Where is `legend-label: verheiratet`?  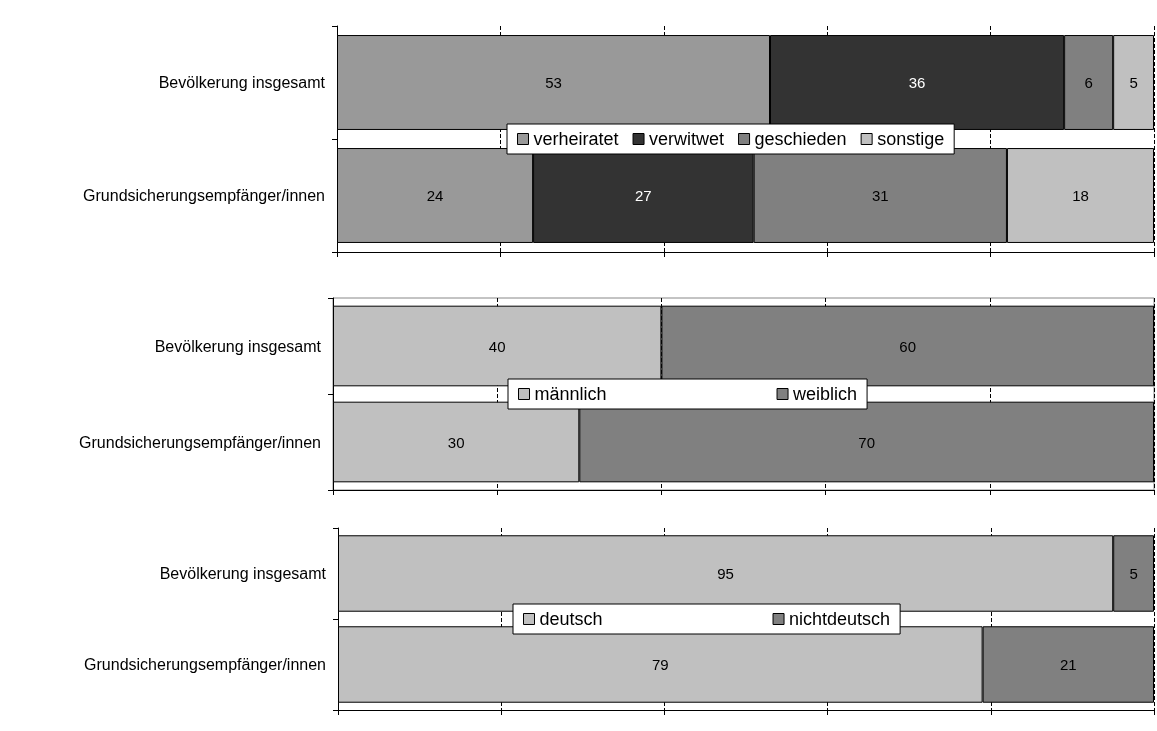 legend-label: verheiratet is located at coordinates (576, 139).